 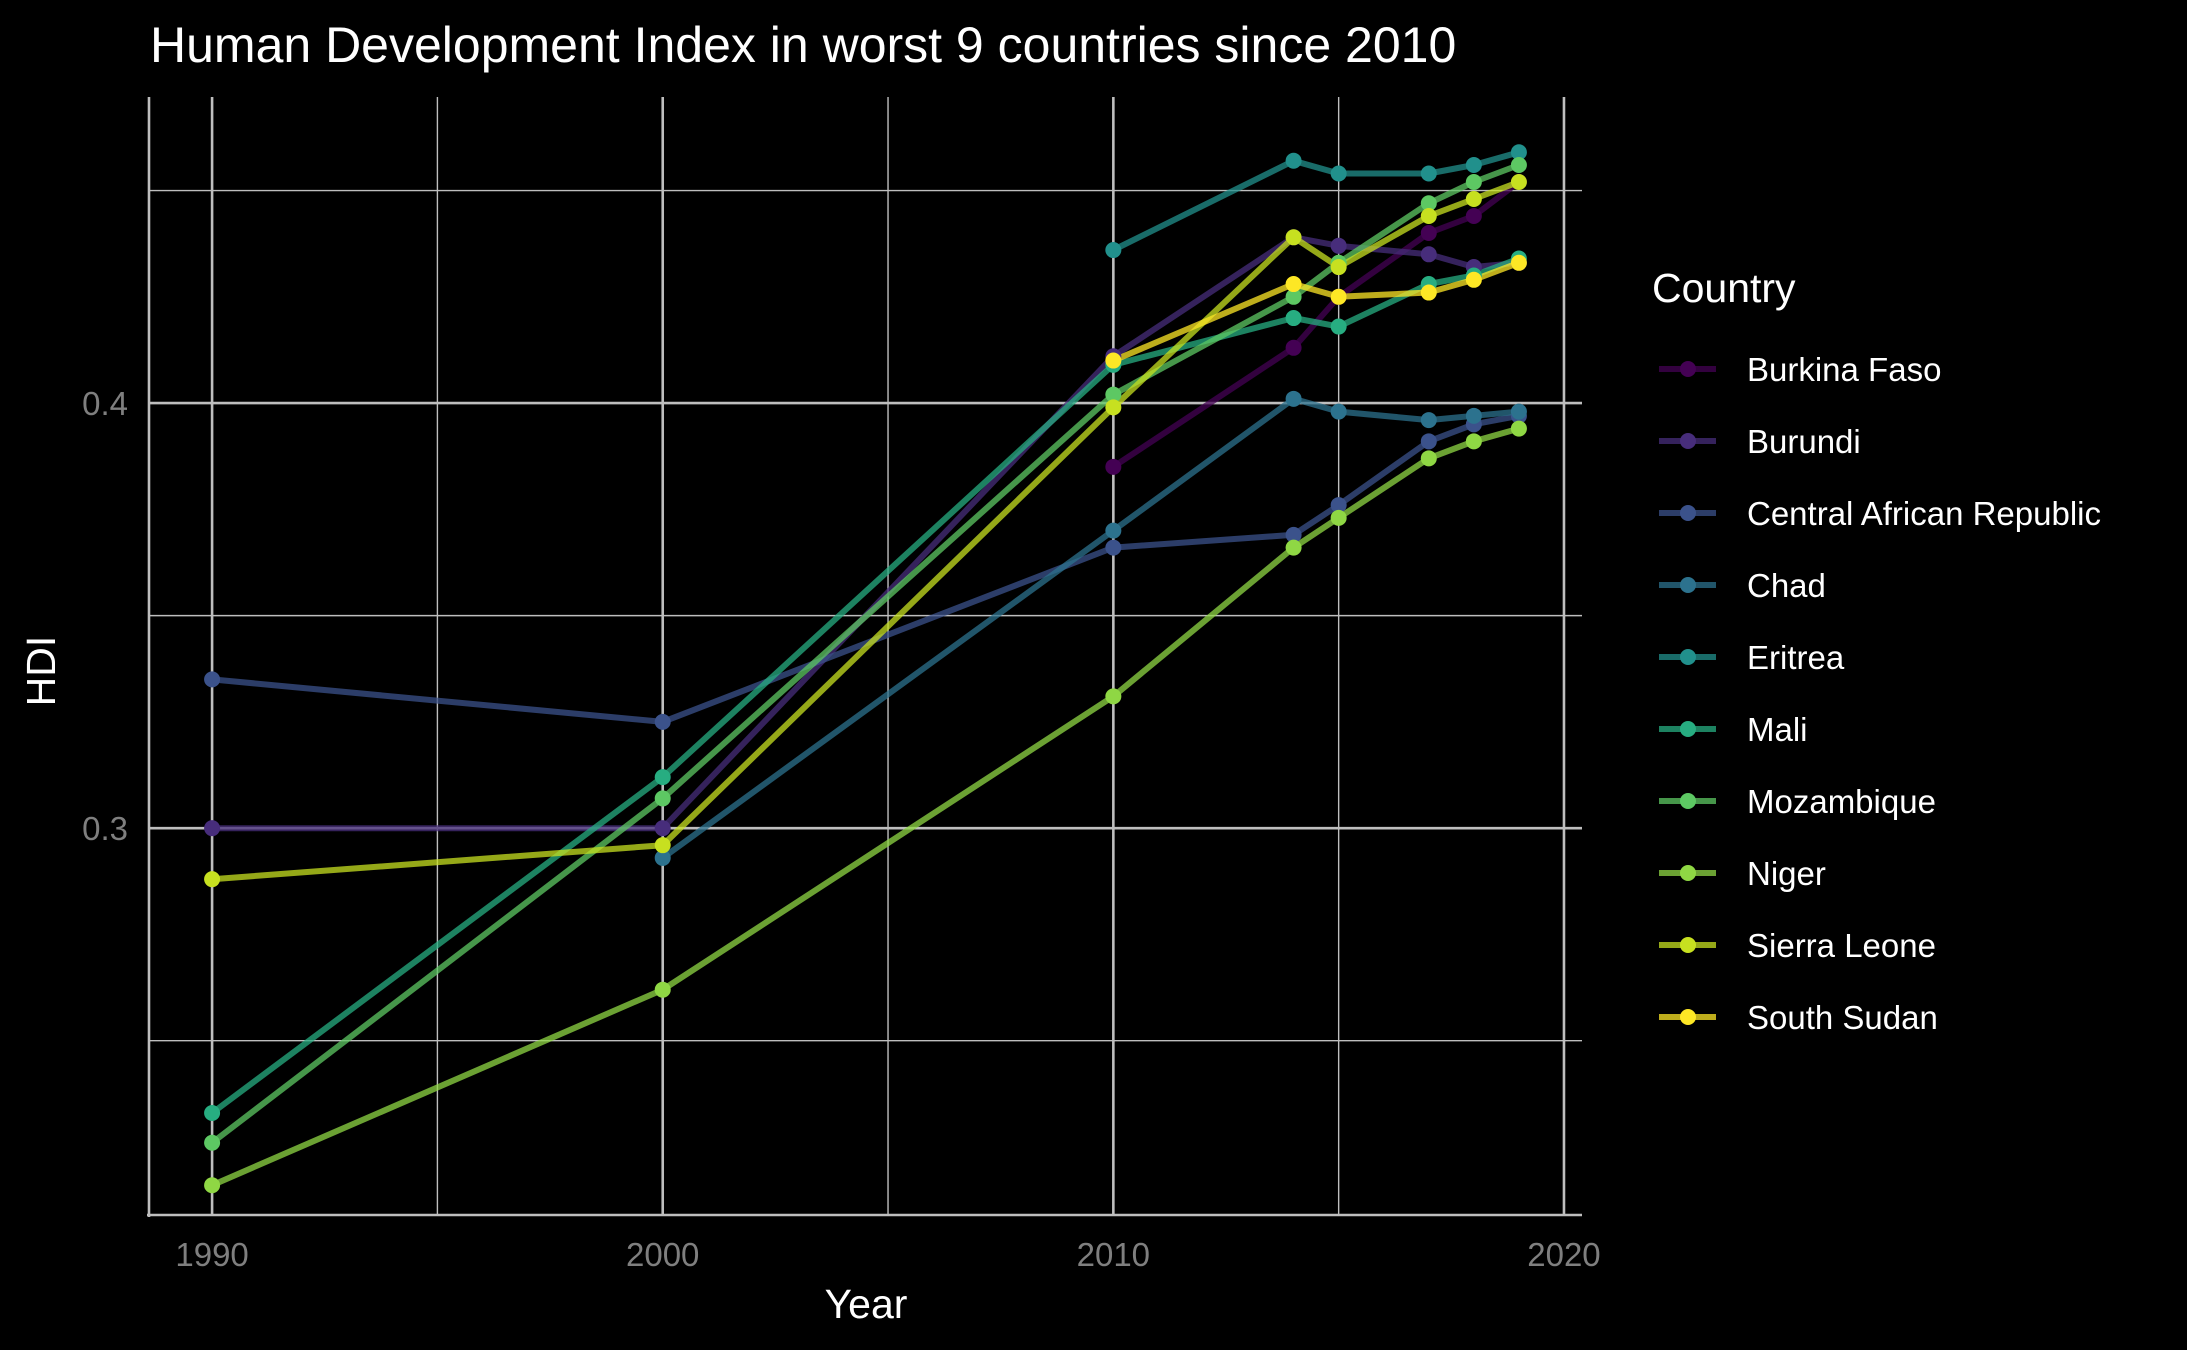 What do you see at coordinates (1841, 945) in the screenshot?
I see `legend-label: Sierra Leone` at bounding box center [1841, 945].